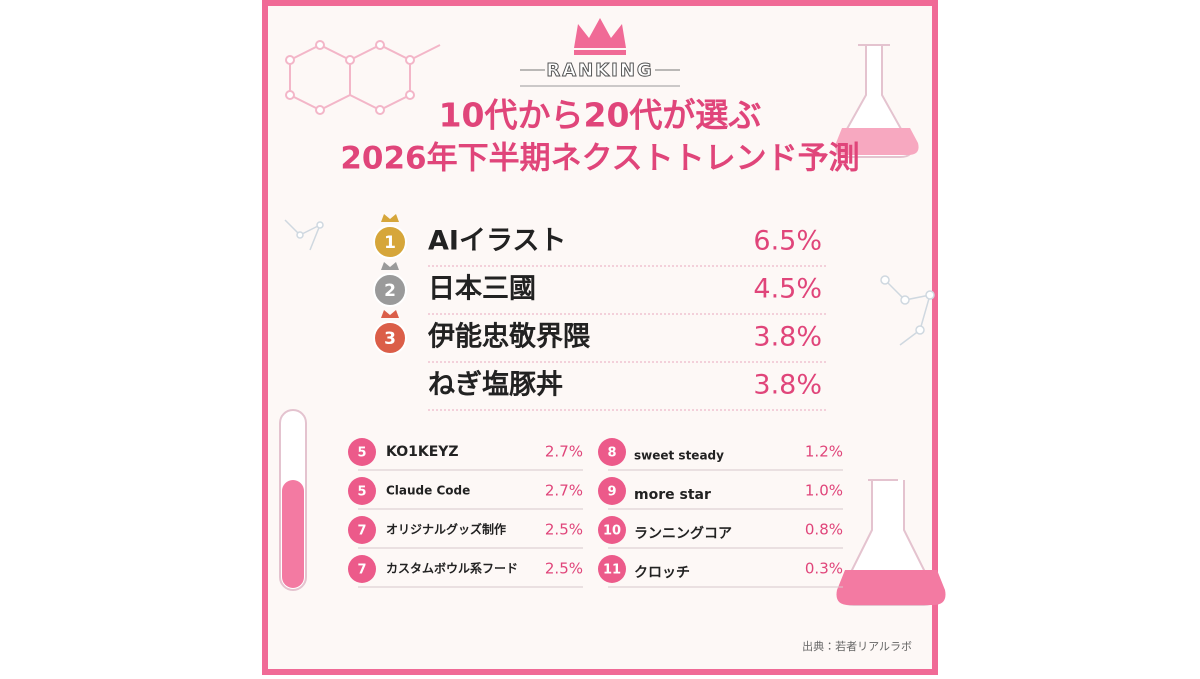 The image size is (1200, 679). I want to click on trend-name: KO1KEYZ, so click(422, 452).